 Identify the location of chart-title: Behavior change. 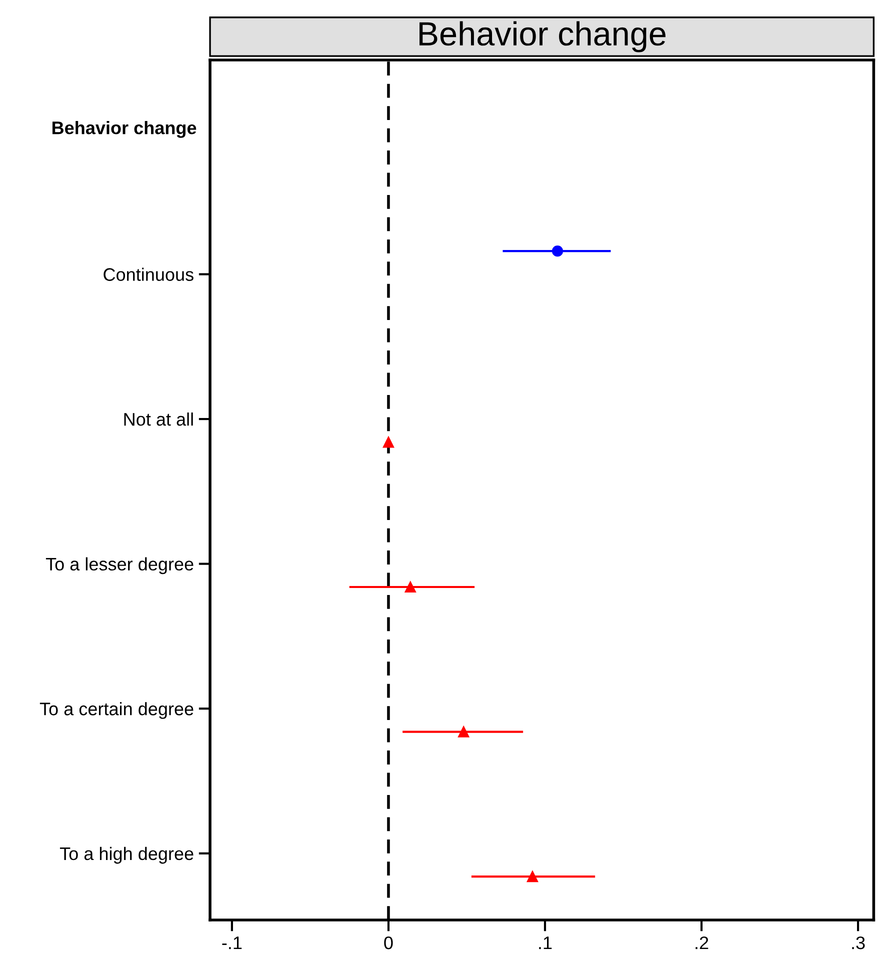
(543, 36).